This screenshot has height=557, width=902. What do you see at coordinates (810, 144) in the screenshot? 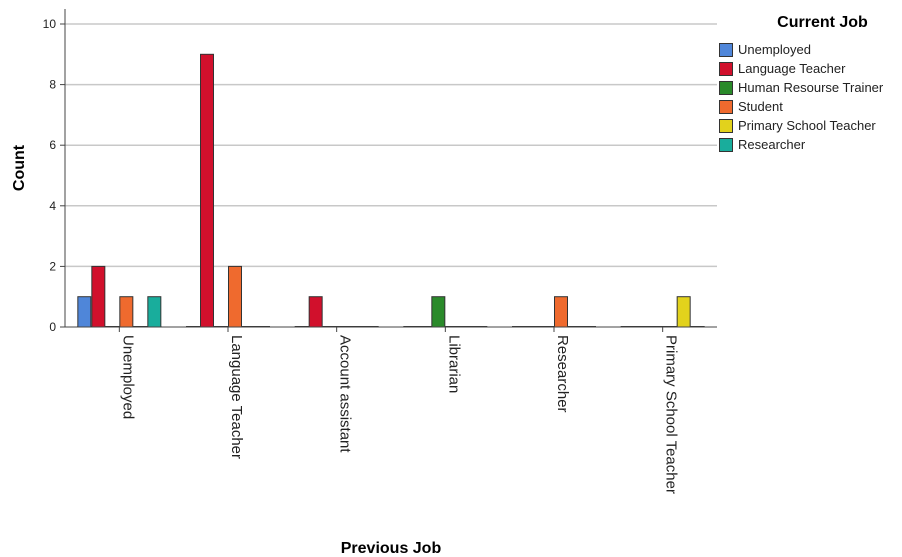
I see `legend-item: Researcher` at bounding box center [810, 144].